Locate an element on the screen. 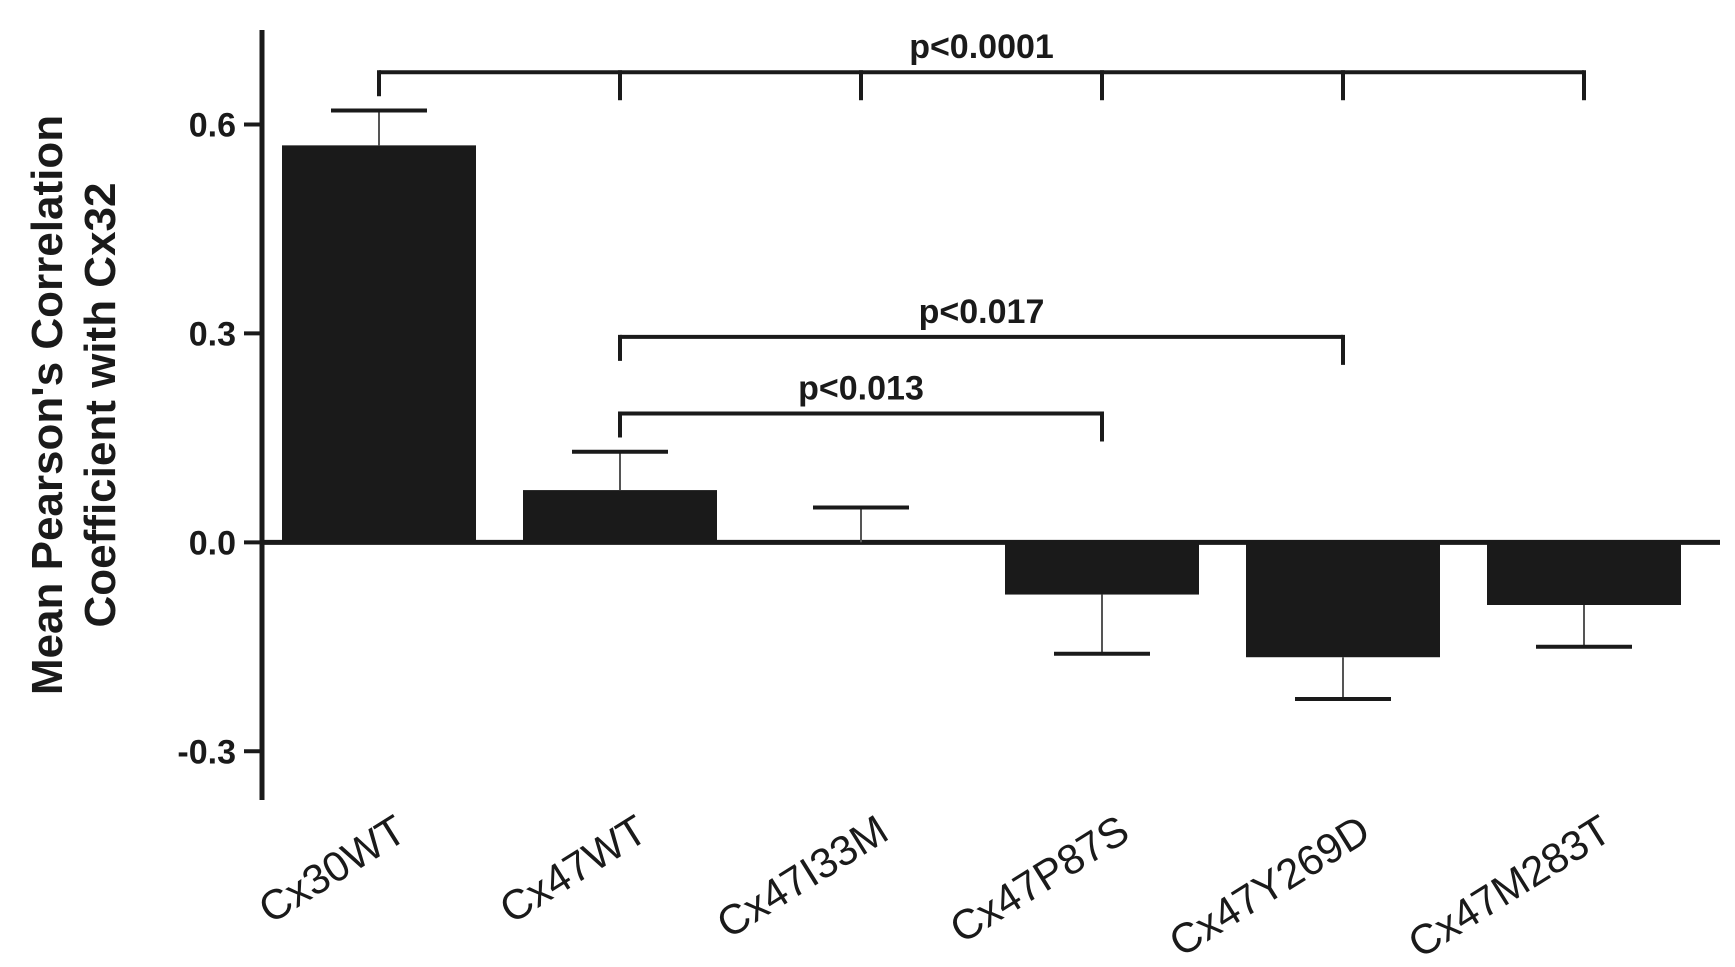 The width and height of the screenshot is (1735, 967). y-tick-label: -0.3 is located at coordinates (206, 752).